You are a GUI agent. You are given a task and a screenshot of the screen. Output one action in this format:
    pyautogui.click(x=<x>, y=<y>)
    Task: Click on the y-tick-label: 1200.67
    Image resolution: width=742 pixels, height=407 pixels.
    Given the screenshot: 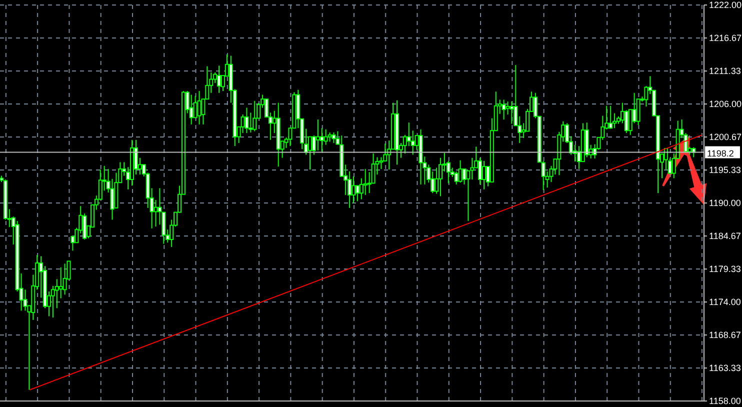 What is the action you would take?
    pyautogui.click(x=725, y=137)
    